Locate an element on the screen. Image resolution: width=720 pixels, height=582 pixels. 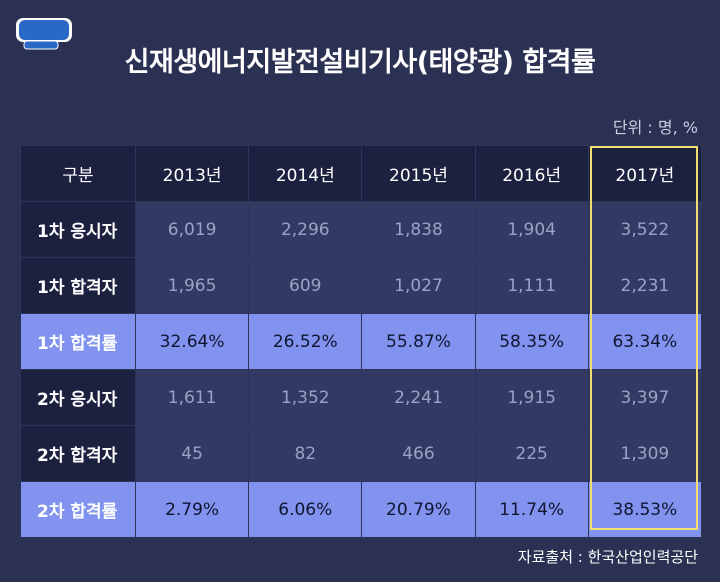
table-cell: 55.87% is located at coordinates (418, 341).